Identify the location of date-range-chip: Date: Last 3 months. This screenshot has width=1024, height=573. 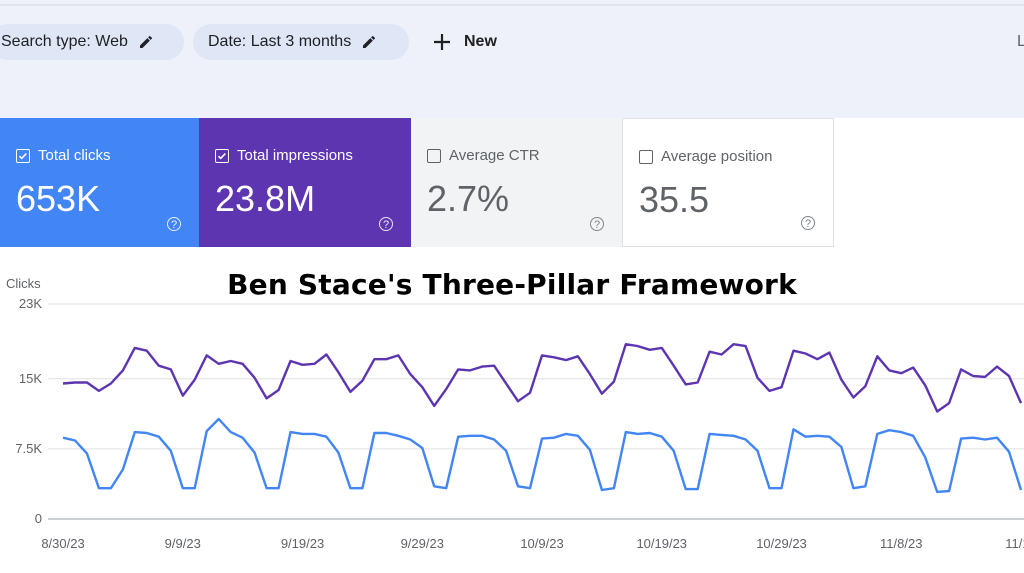
(301, 42).